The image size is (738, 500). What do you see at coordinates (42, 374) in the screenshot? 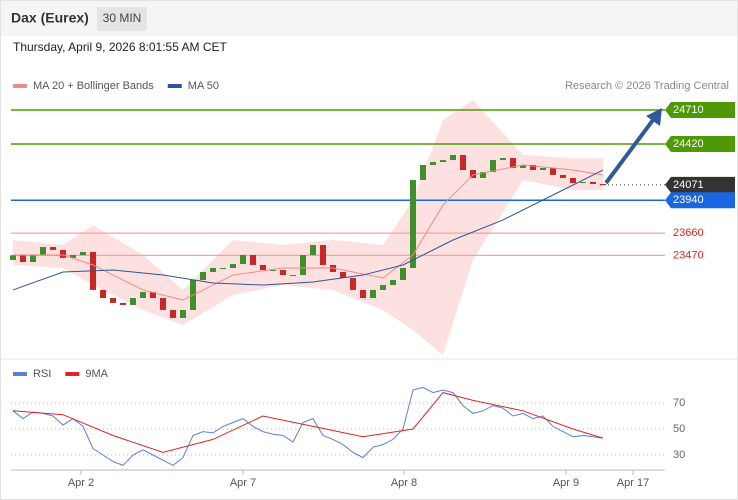
I see `legend-label: RSI` at bounding box center [42, 374].